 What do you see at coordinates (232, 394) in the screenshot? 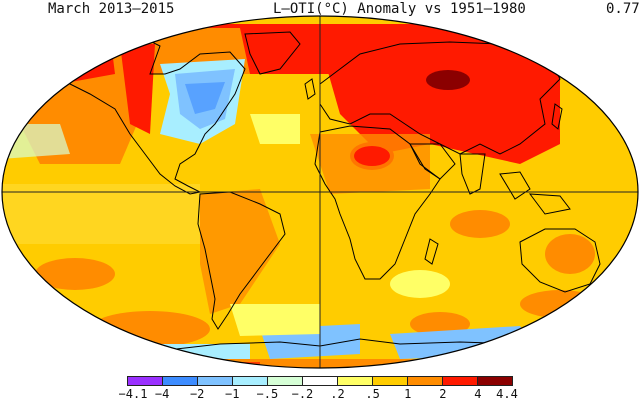
I see `legend-label: −1` at bounding box center [232, 394].